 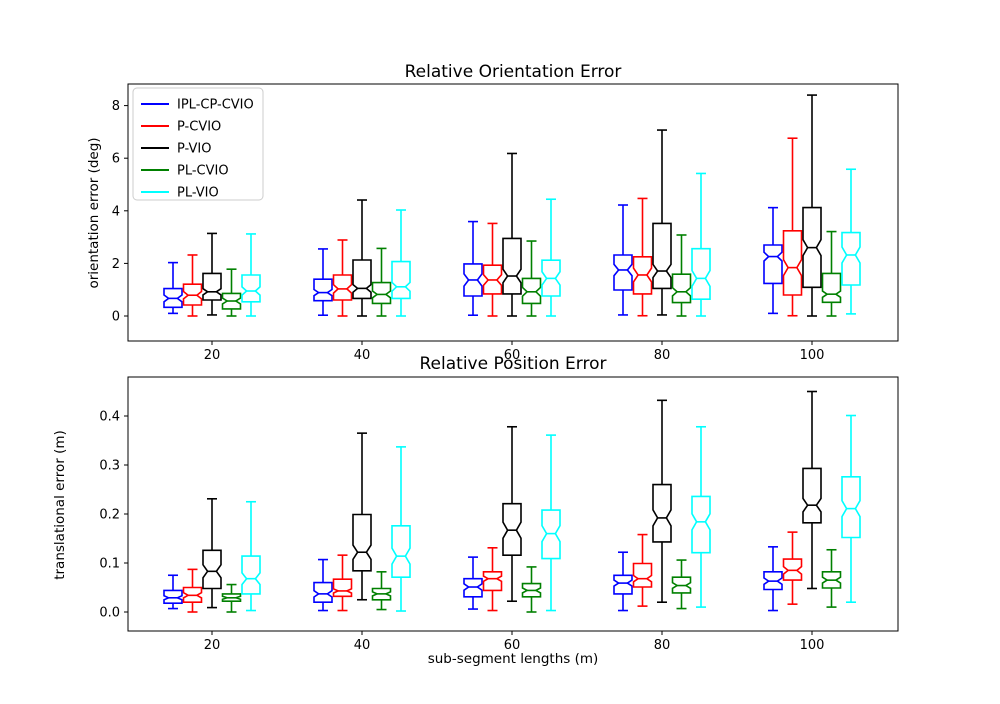 I want to click on legend: IPL-CP-CVIO P-CVIO P-VIO PL-CVIO PL-VIO, so click(x=198, y=144).